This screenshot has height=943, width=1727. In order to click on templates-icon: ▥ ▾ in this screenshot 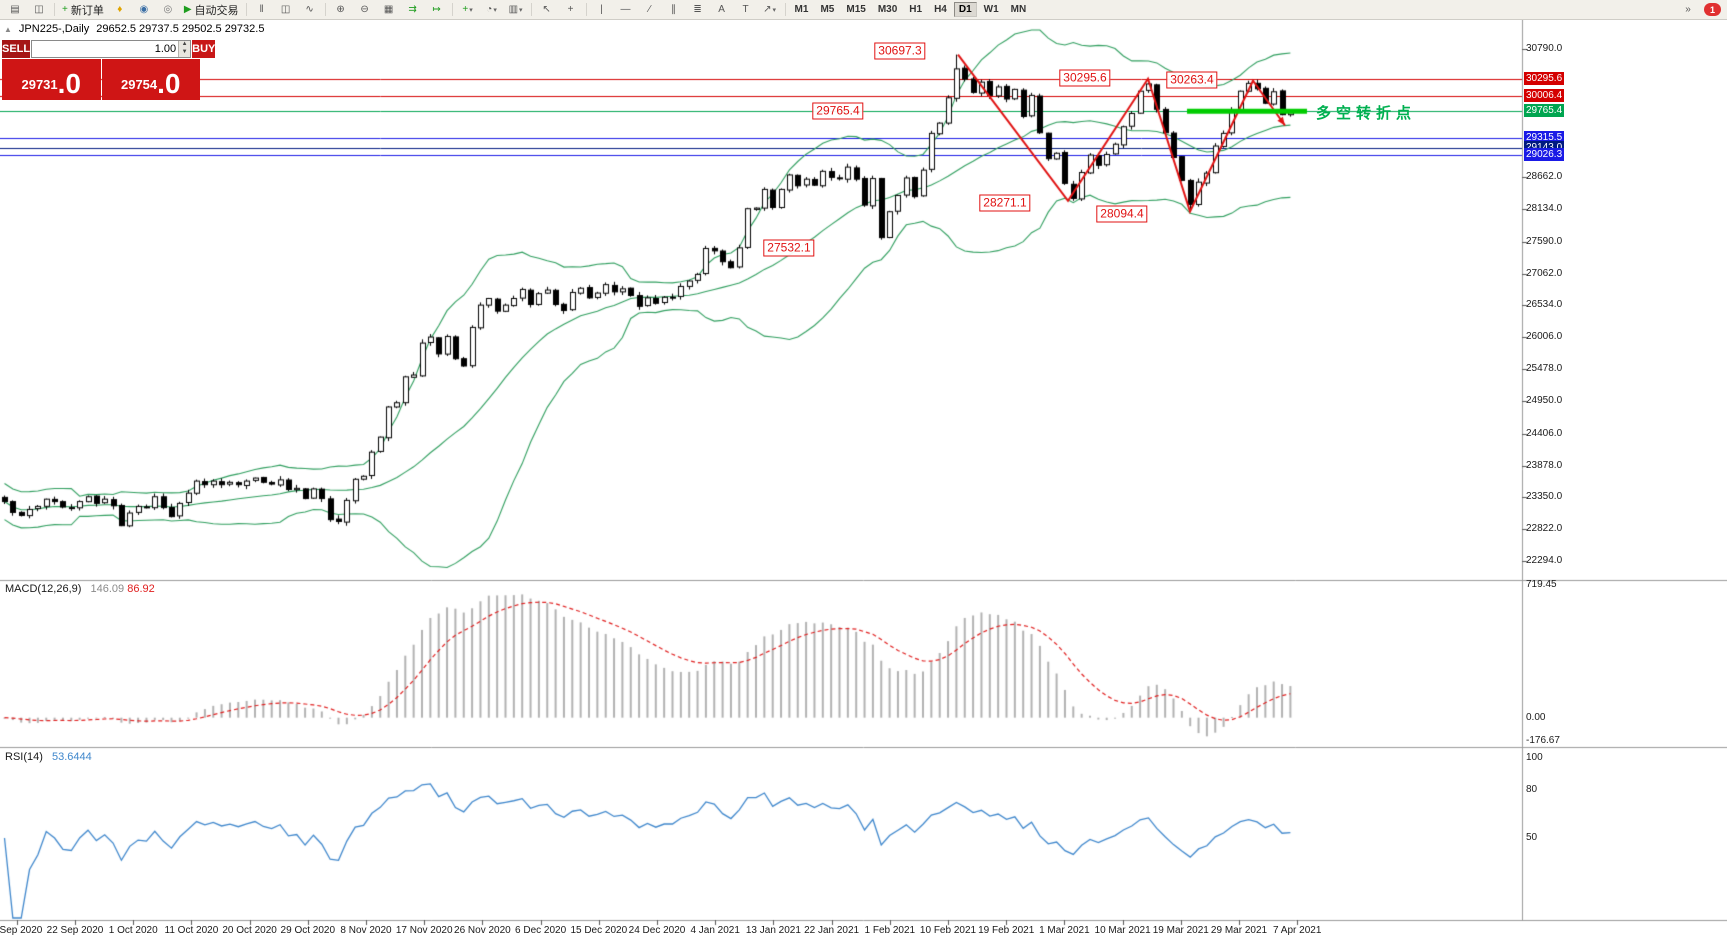, I will do `click(516, 10)`.